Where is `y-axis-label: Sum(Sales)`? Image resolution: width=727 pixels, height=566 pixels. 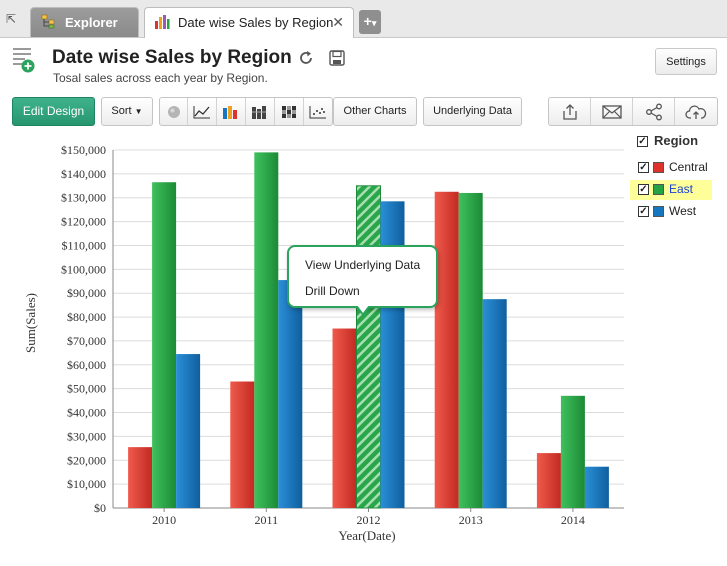
y-axis-label: Sum(Sales) is located at coordinates (30, 323).